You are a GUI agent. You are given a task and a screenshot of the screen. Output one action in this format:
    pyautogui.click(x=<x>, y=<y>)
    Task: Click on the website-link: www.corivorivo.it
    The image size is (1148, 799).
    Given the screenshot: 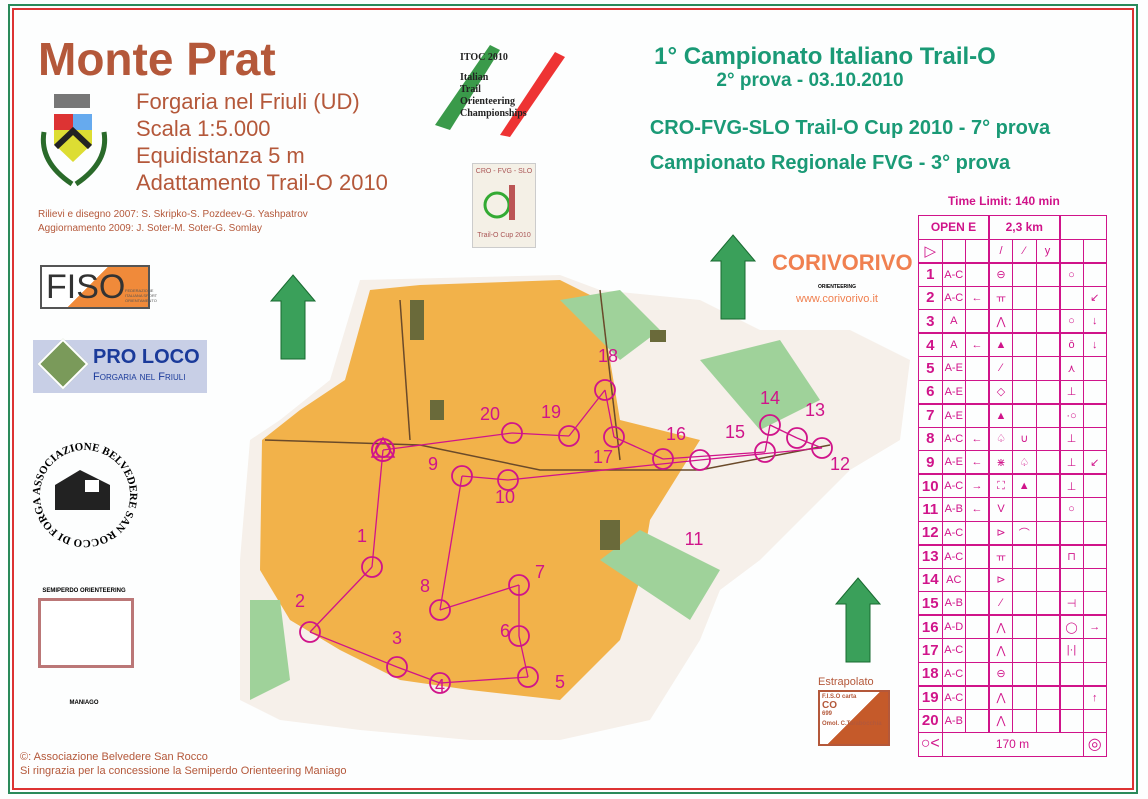 What is the action you would take?
    pyautogui.click(x=837, y=299)
    